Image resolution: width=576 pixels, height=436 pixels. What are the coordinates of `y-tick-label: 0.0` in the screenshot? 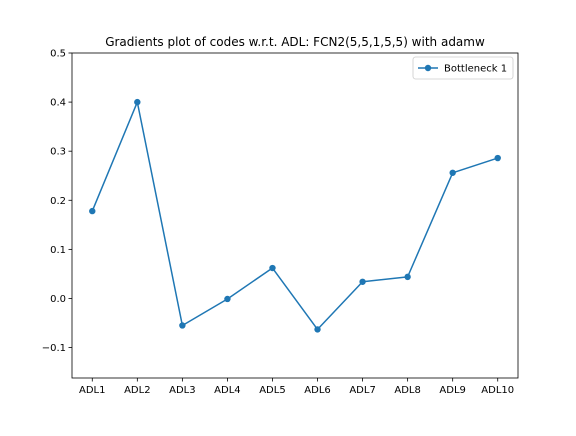 It's located at (58, 299).